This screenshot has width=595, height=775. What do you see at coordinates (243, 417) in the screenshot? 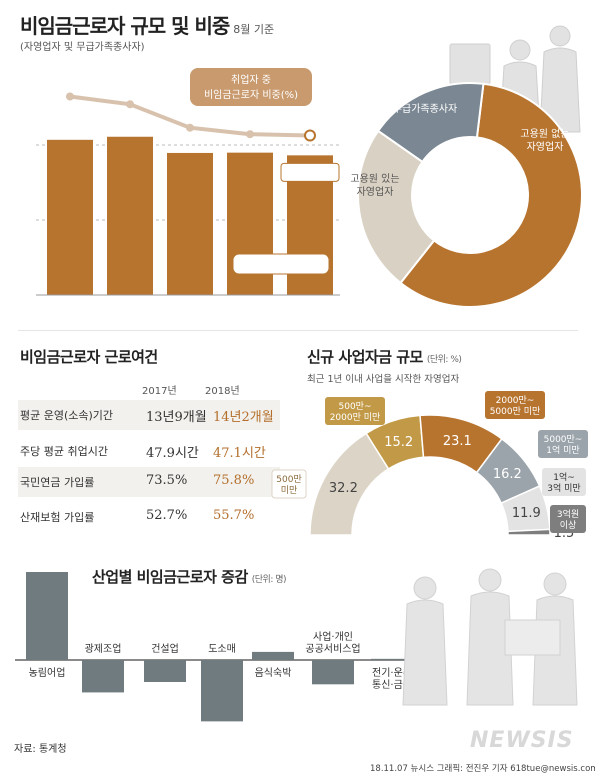
I see `conditions-value-2018: 14년2개월` at bounding box center [243, 417].